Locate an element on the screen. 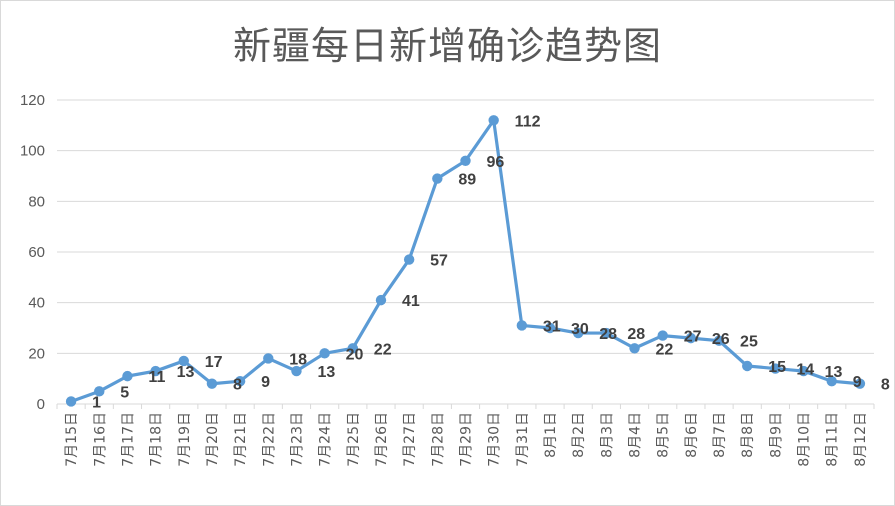  data-label: 96 is located at coordinates (496, 162).